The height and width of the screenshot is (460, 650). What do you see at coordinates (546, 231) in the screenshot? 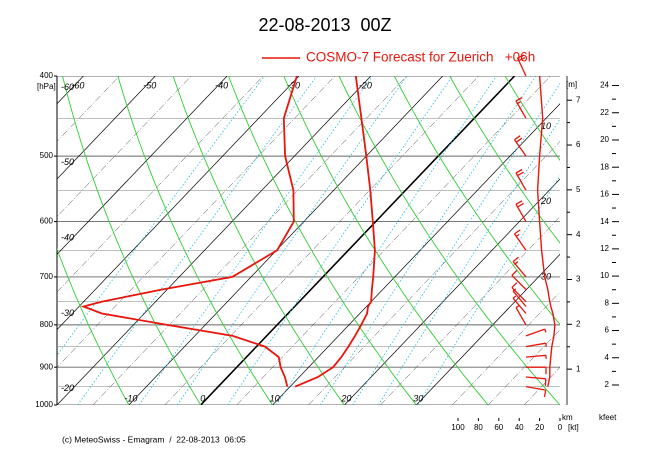
I see `wind-speed-line` at bounding box center [546, 231].